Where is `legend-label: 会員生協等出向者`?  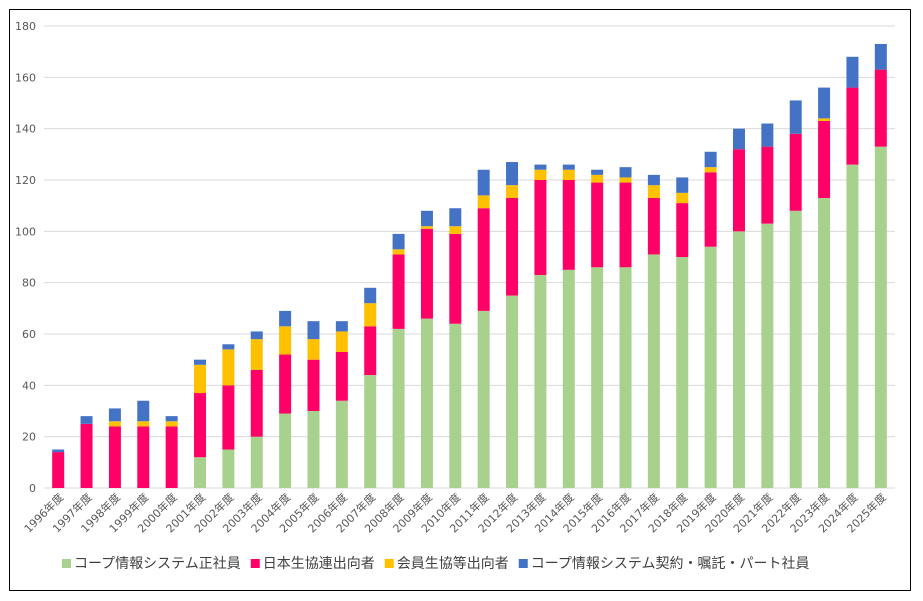 legend-label: 会員生協等出向者 is located at coordinates (453, 563).